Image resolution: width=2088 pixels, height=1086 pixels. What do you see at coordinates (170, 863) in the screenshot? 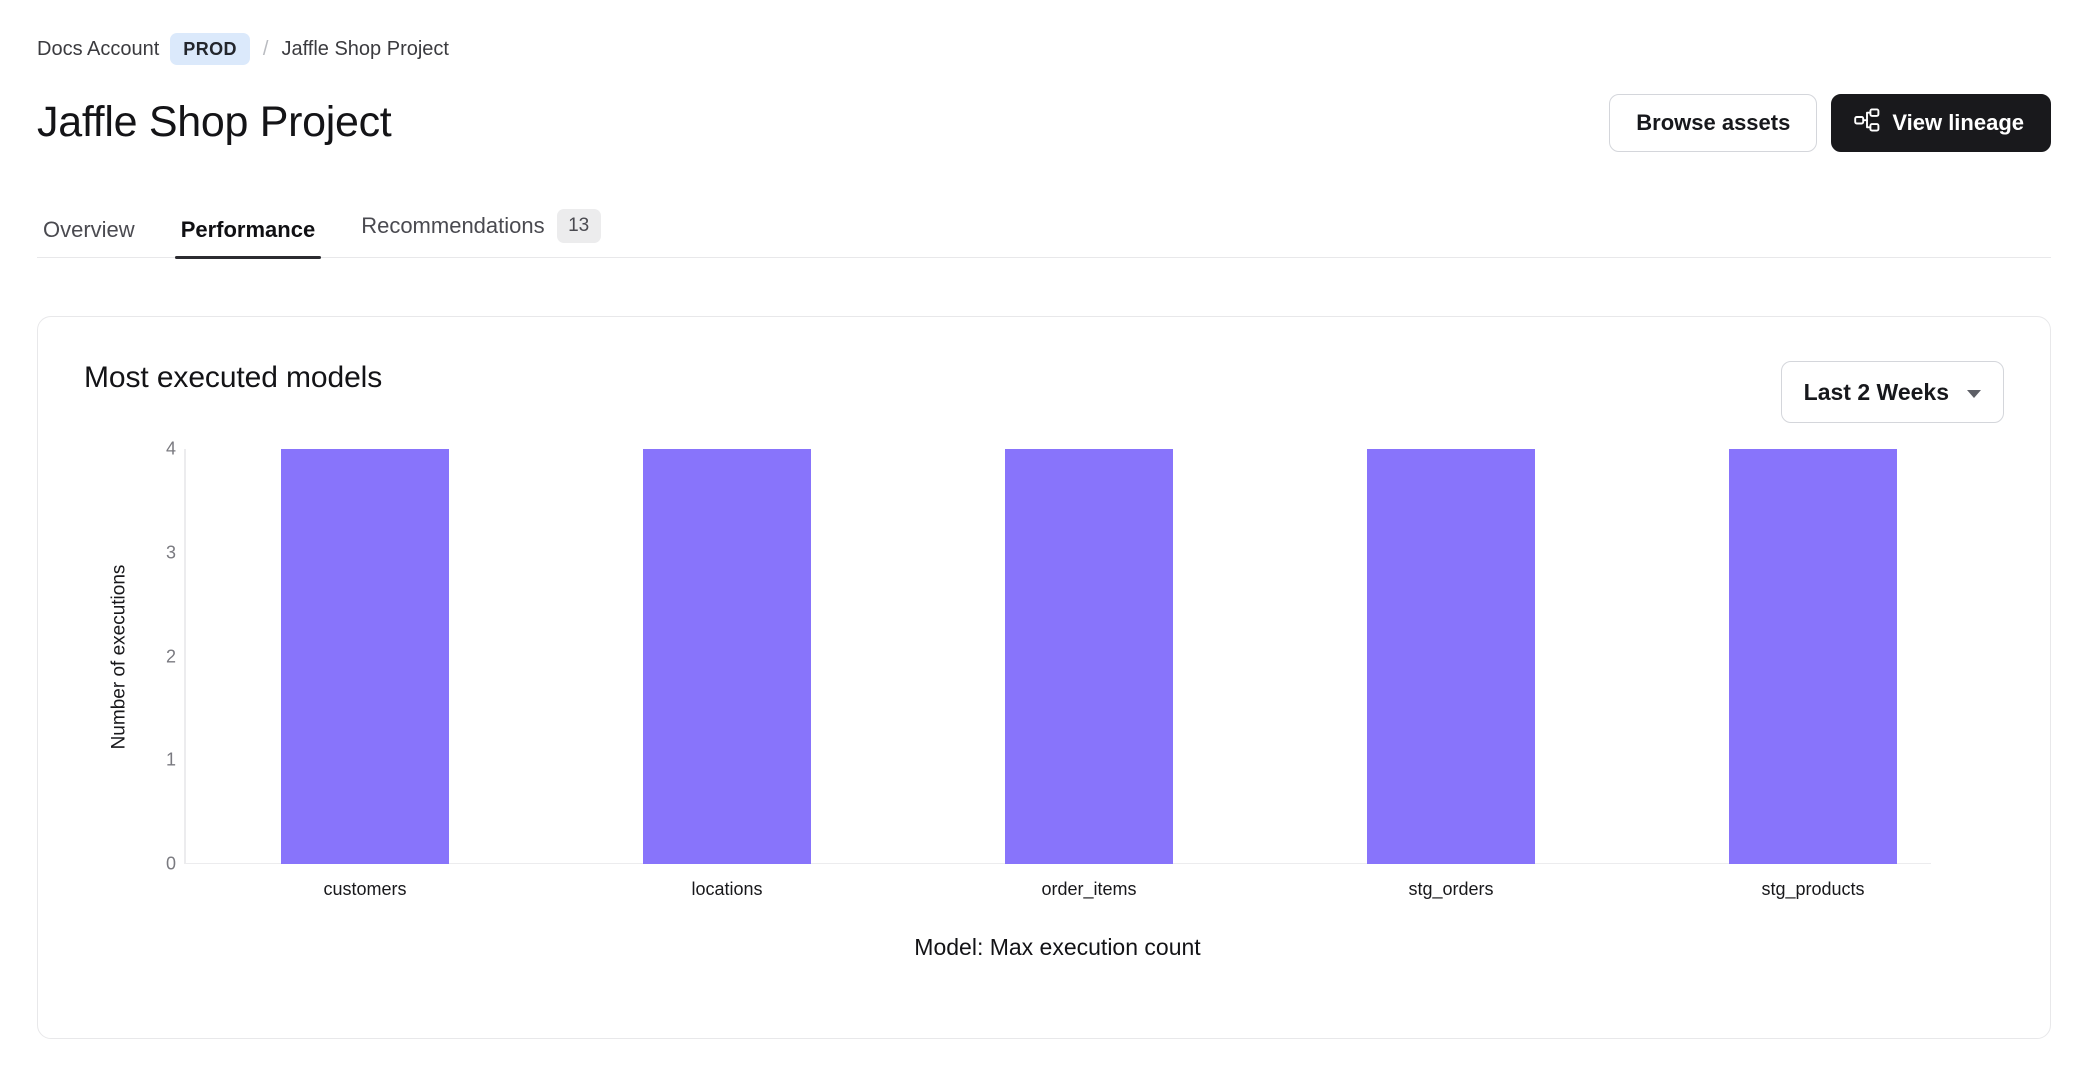
I see `y-axis-tick-label: 0` at bounding box center [170, 863].